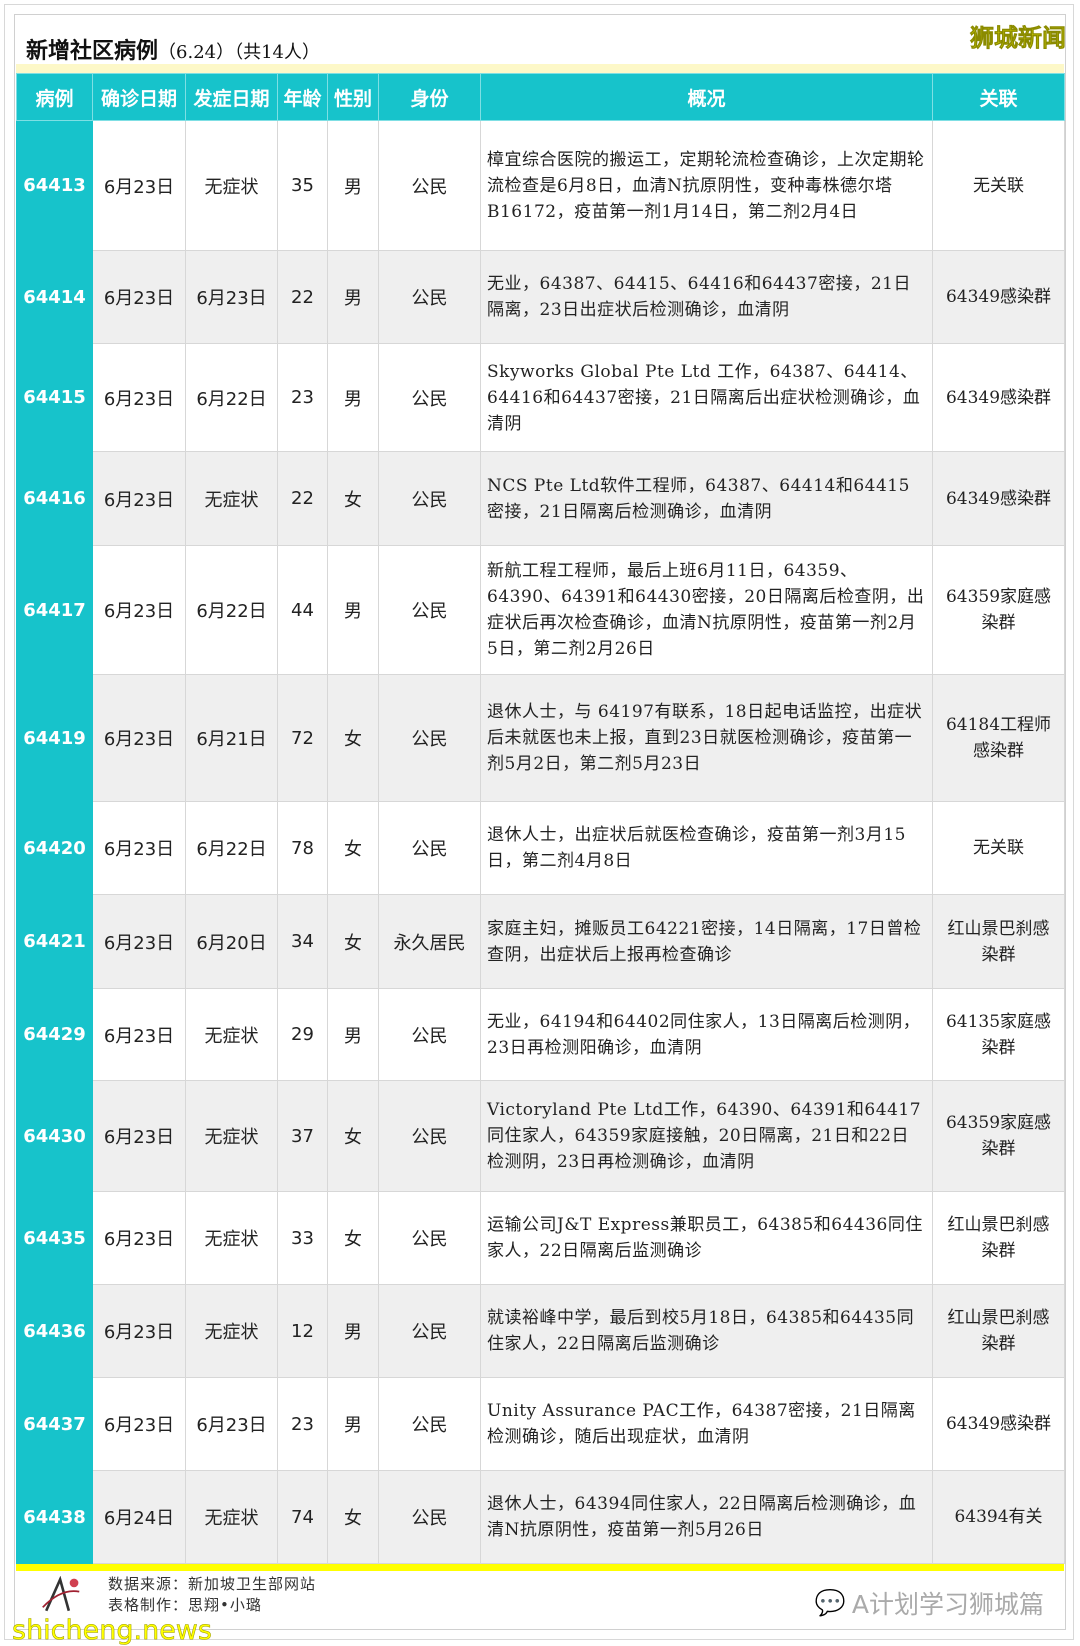  What do you see at coordinates (231, 738) in the screenshot?
I see `cell-onset: 6月21日` at bounding box center [231, 738].